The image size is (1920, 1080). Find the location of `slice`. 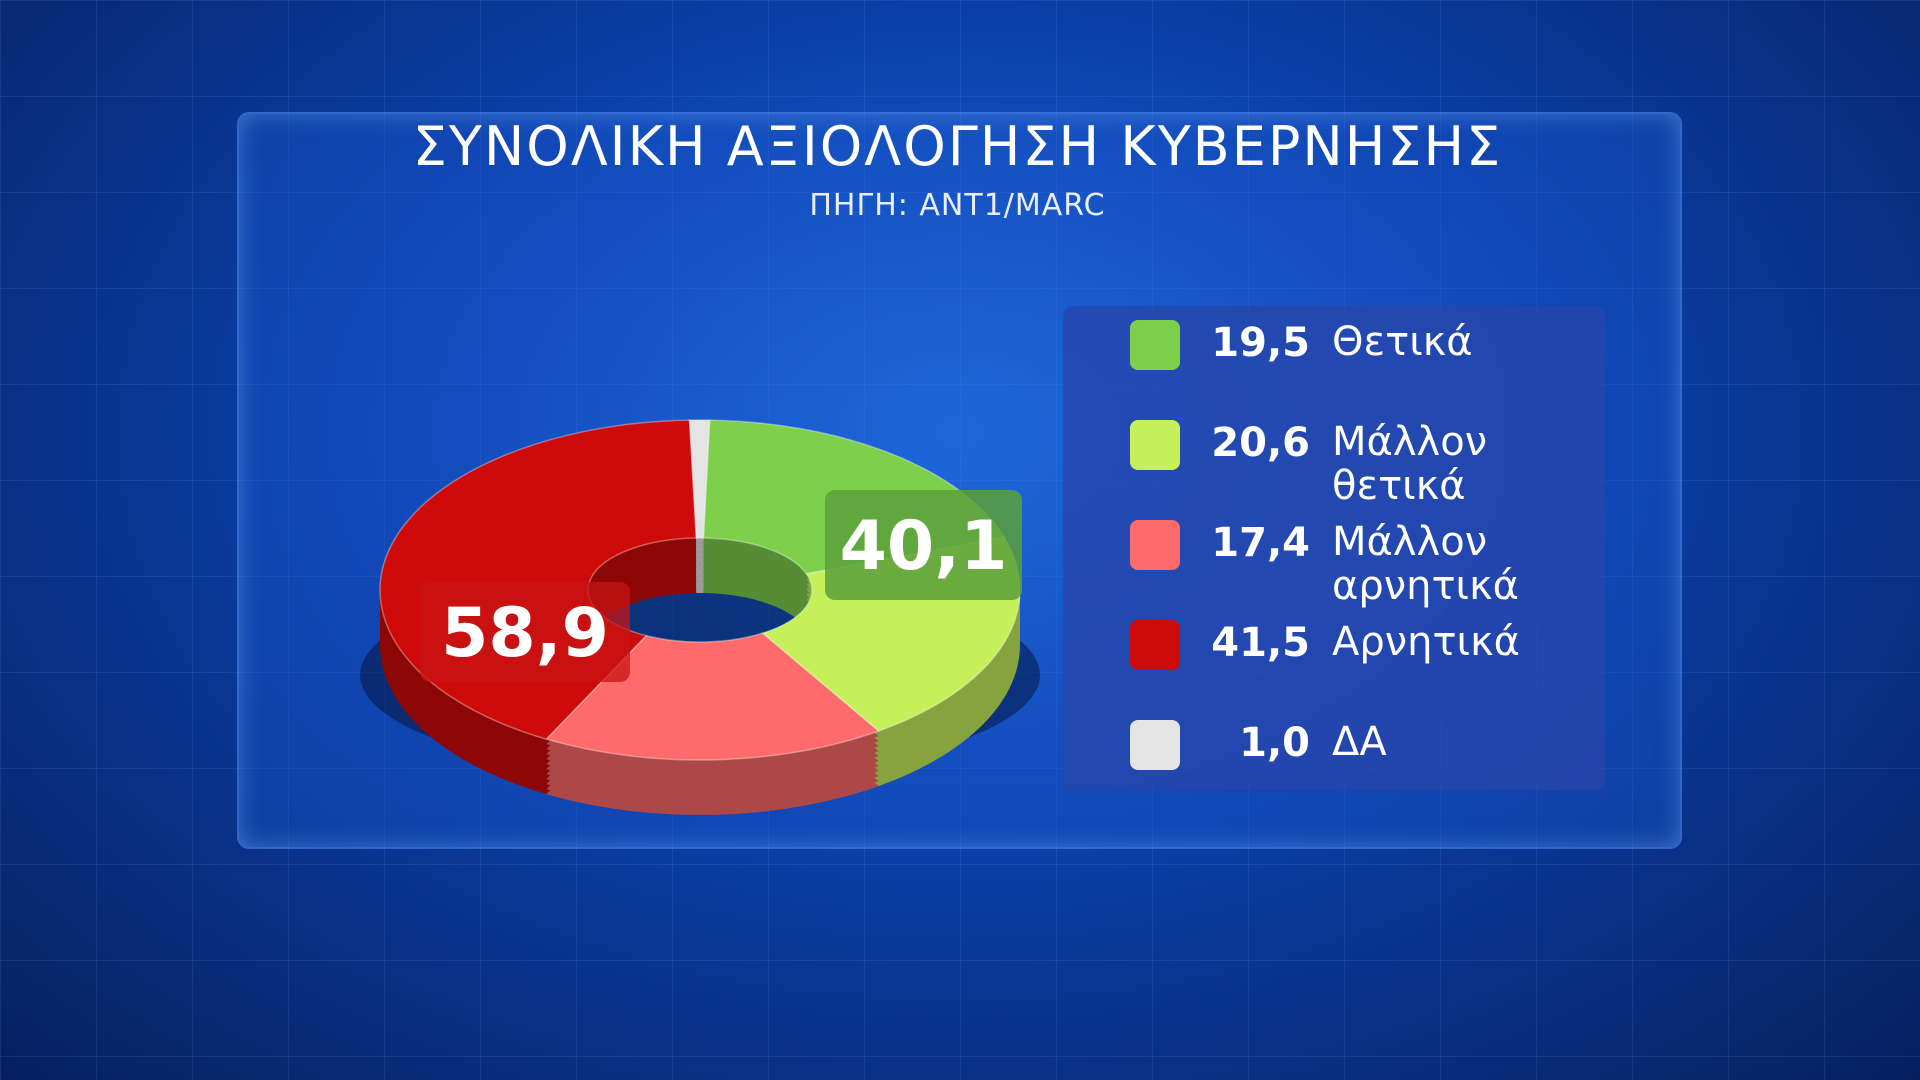

slice is located at coordinates (699, 479).